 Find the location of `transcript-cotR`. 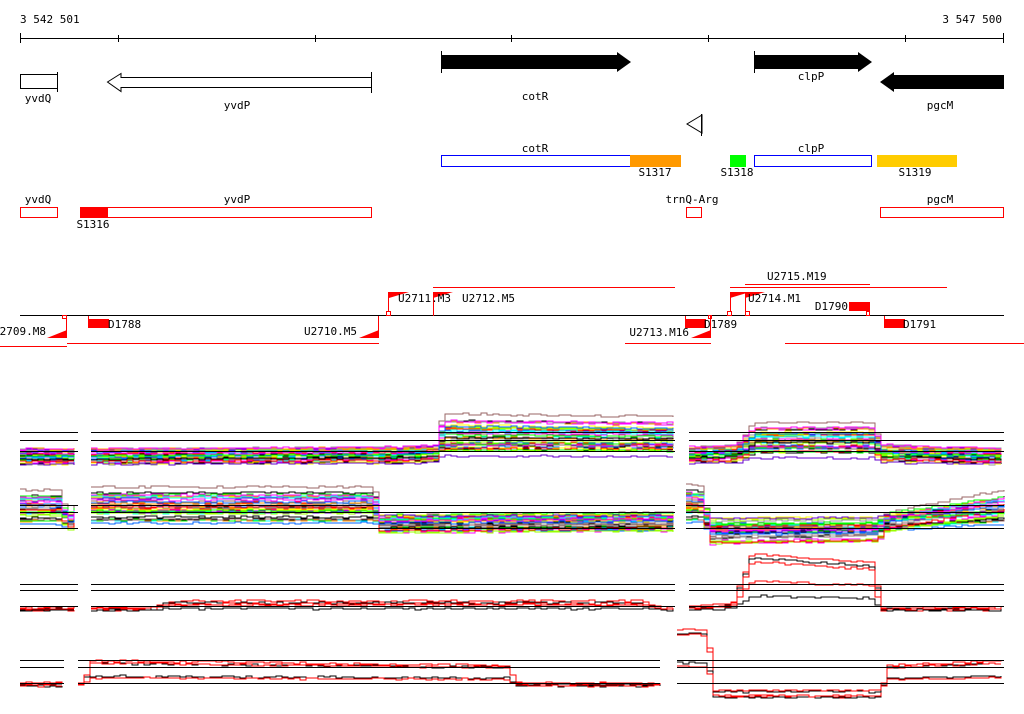

transcript-cotR is located at coordinates (536, 161).